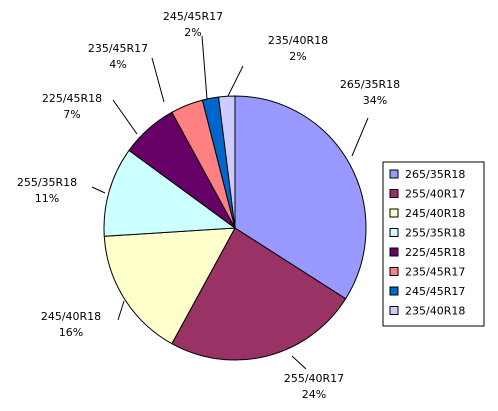 The width and height of the screenshot is (498, 411). What do you see at coordinates (370, 84) in the screenshot?
I see `slice-label-name: 265/35R18` at bounding box center [370, 84].